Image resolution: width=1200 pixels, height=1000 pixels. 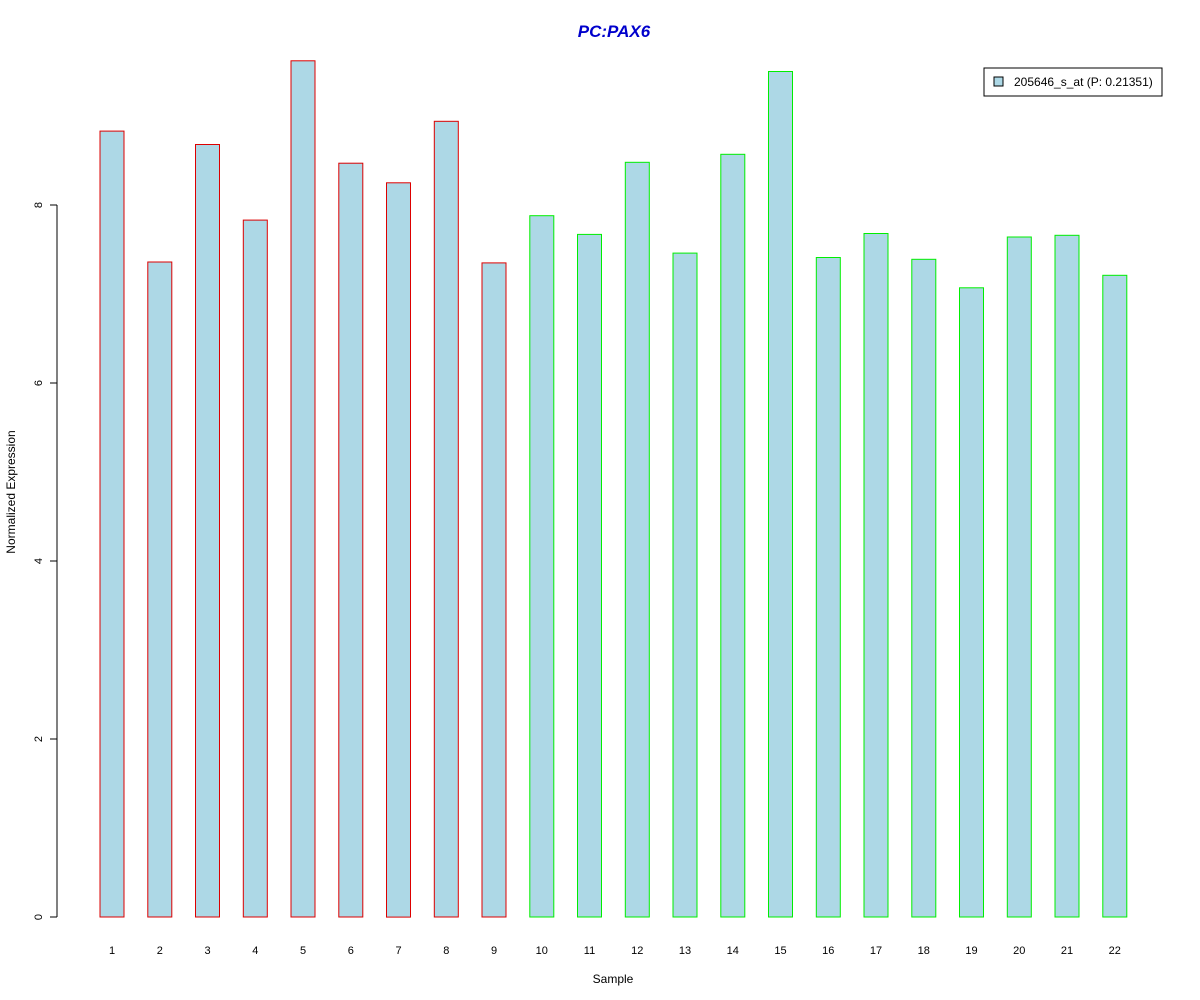 I want to click on y-tick-label: 8, so click(x=39, y=205).